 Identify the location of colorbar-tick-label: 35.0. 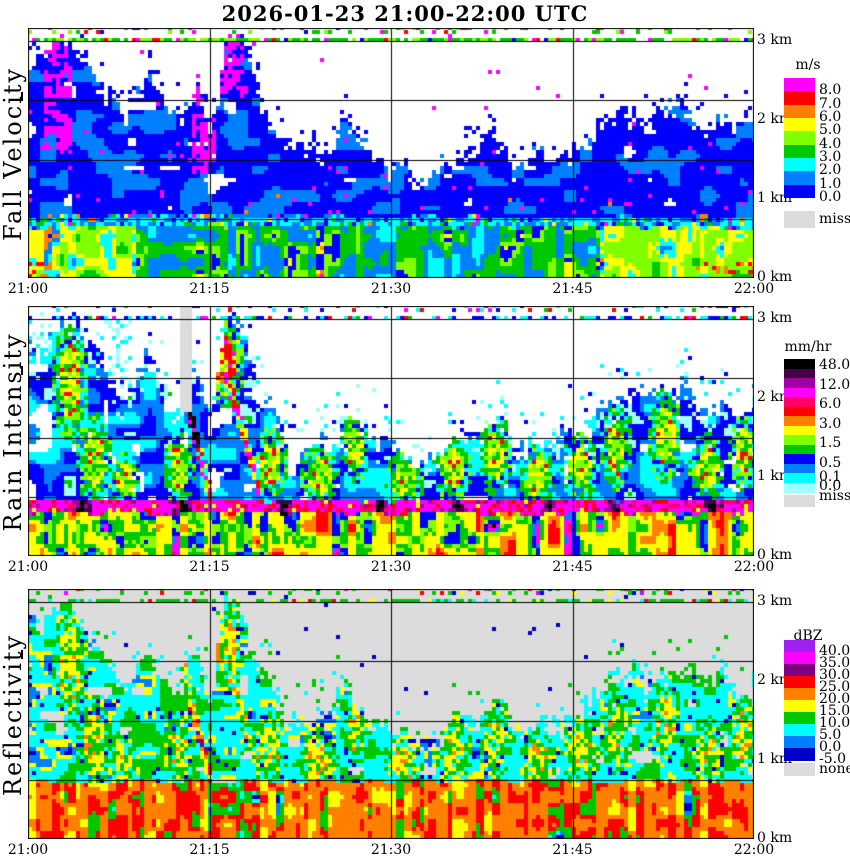
(834, 663).